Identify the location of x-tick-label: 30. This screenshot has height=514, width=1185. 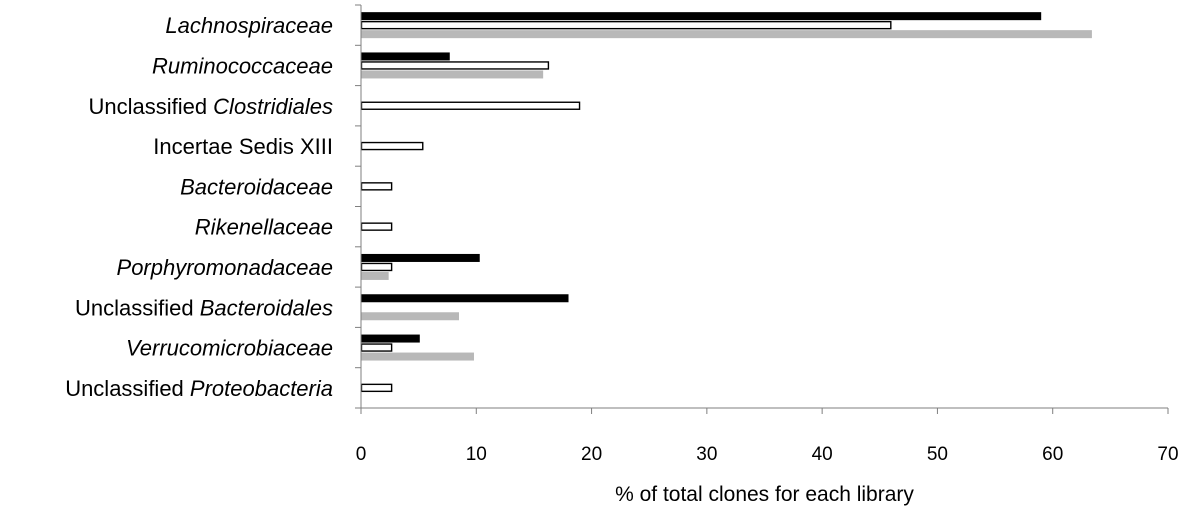
(706, 454).